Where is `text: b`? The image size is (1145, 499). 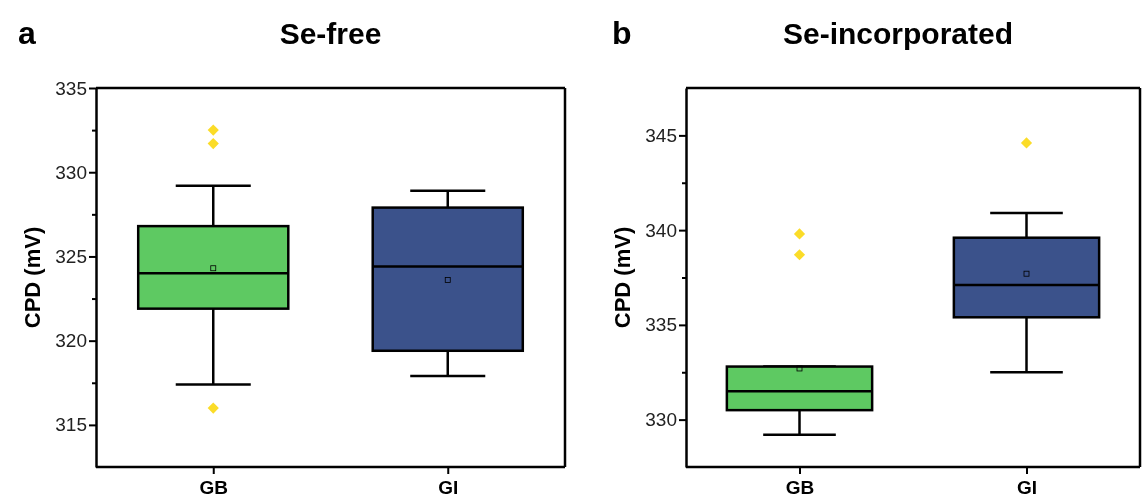
text: b is located at coordinates (622, 33).